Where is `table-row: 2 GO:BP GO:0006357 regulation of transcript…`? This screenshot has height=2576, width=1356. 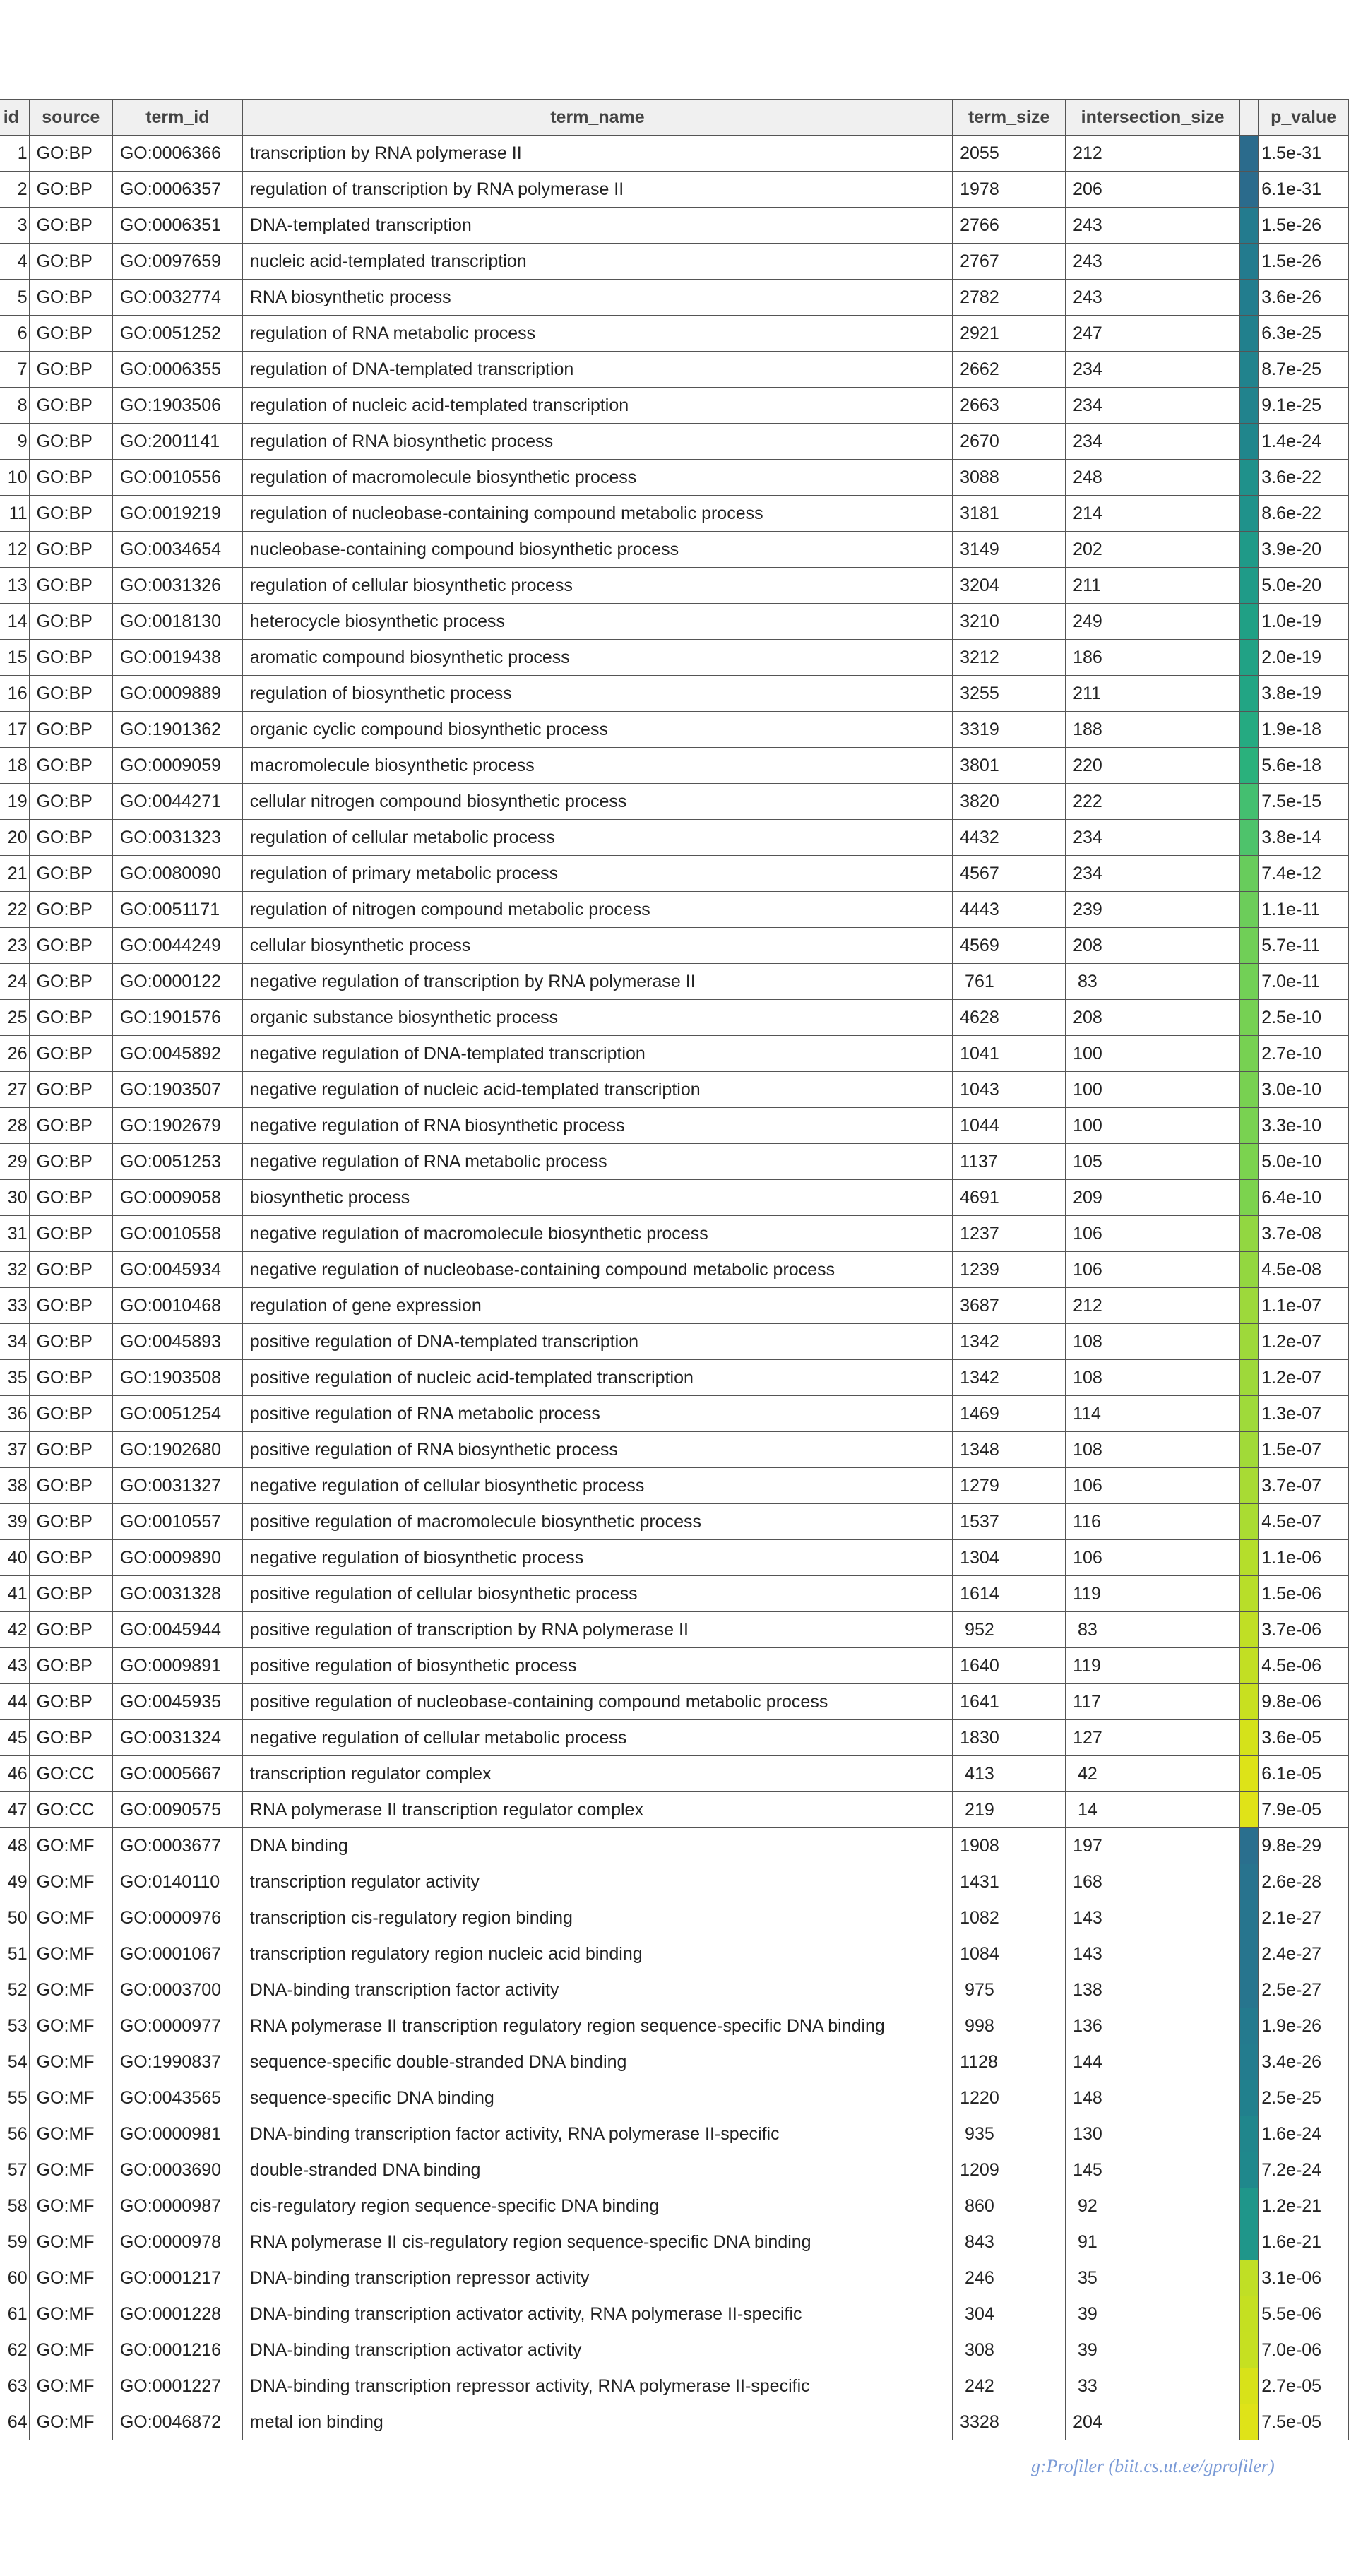 table-row: 2 GO:BP GO:0006357 regulation of transcript… is located at coordinates (674, 189).